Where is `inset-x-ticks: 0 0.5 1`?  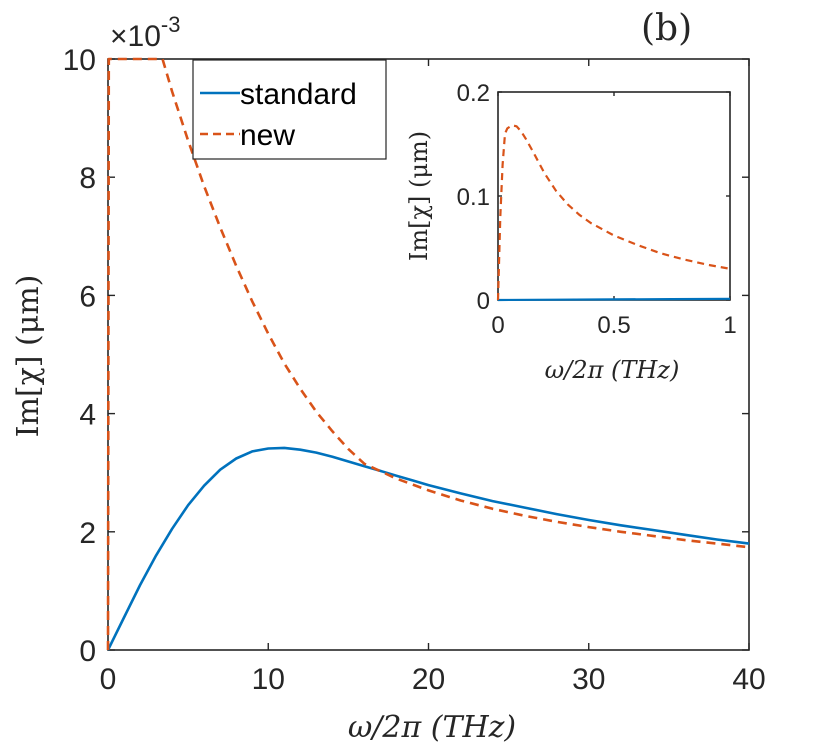
inset-x-ticks: 0 0.5 1 is located at coordinates (614, 215).